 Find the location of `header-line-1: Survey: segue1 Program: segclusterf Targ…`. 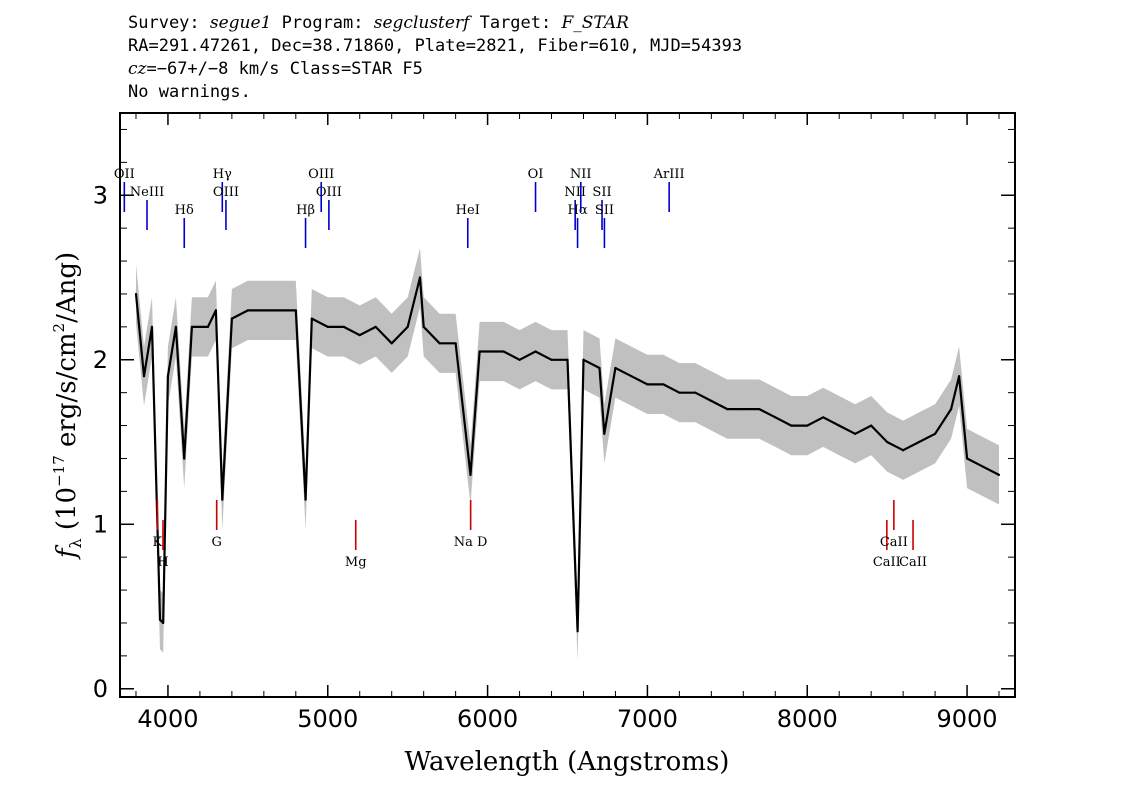

header-line-1: Survey: segue1 Program: segclusterf Targ… is located at coordinates (435, 23).